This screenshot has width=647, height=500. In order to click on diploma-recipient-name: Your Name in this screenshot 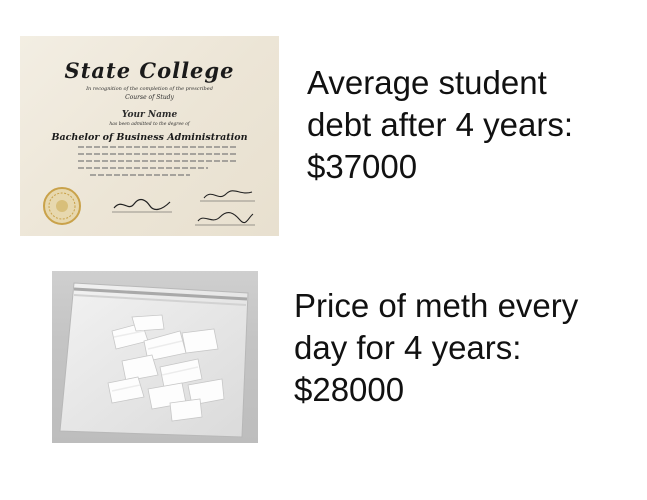, I will do `click(149, 115)`.